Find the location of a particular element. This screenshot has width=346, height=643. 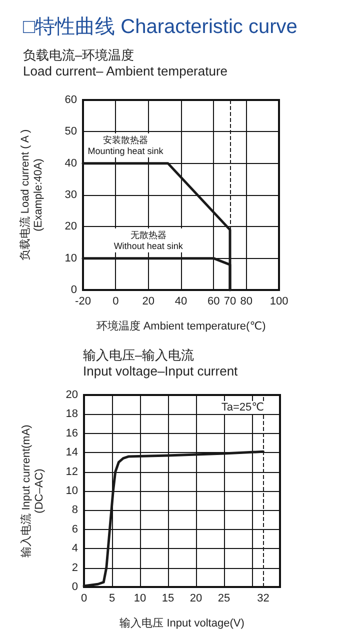

y-tick-label: 60 is located at coordinates (70, 100).